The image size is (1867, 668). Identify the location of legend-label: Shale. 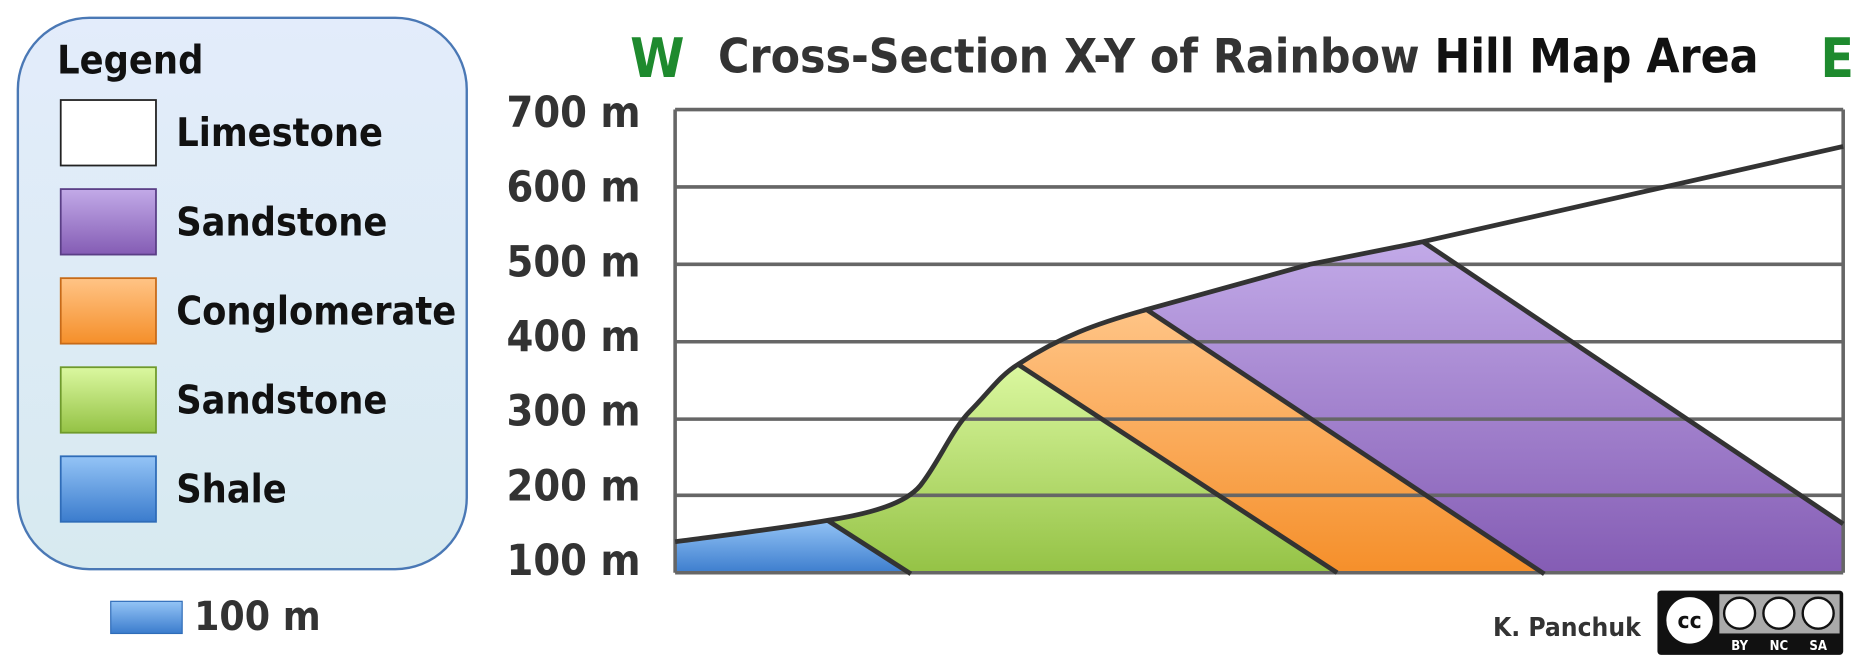
(231, 490).